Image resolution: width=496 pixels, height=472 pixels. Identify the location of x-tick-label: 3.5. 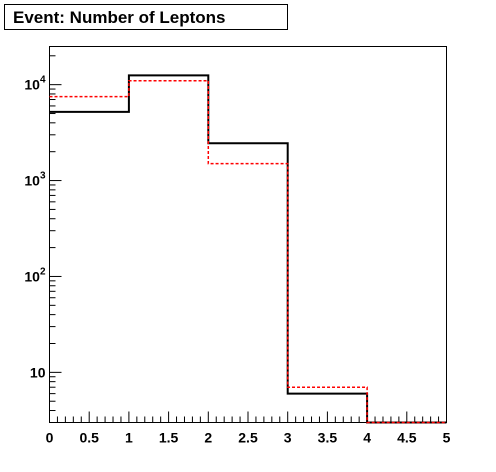
(328, 438).